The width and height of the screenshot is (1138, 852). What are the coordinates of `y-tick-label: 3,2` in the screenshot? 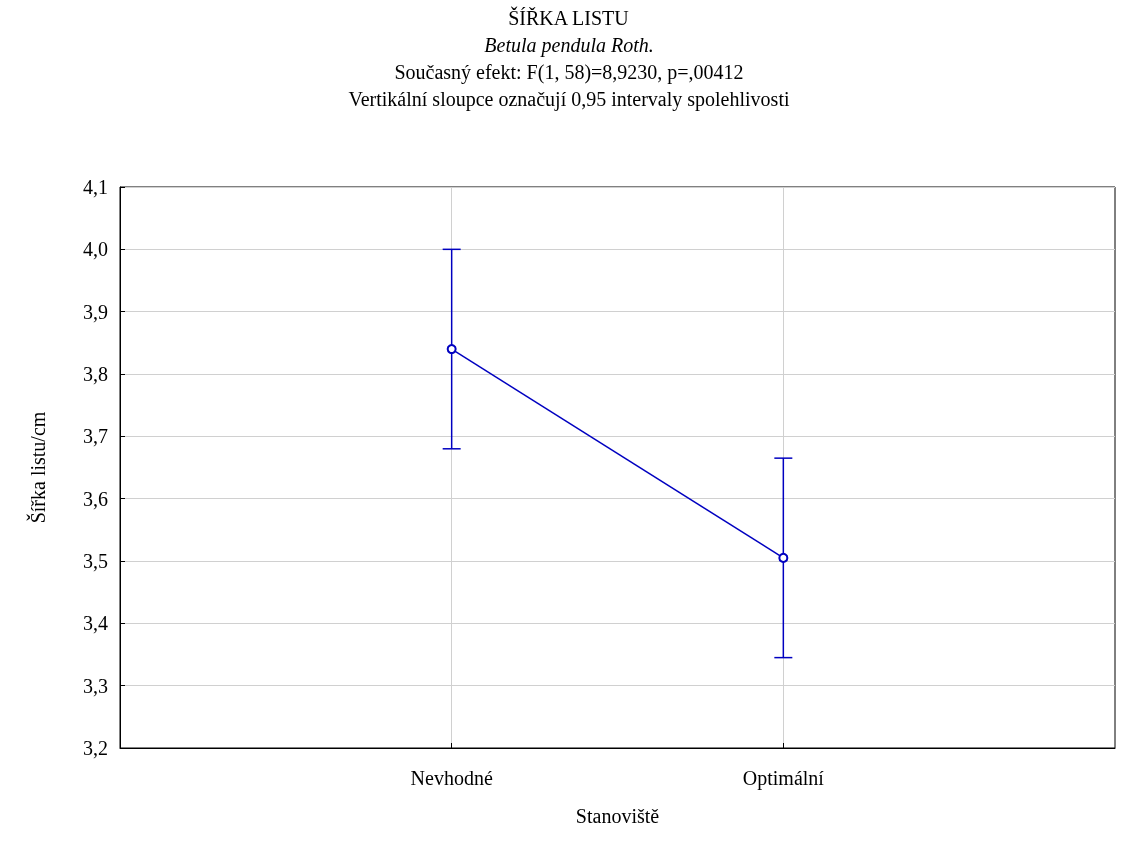 It's located at (95, 748).